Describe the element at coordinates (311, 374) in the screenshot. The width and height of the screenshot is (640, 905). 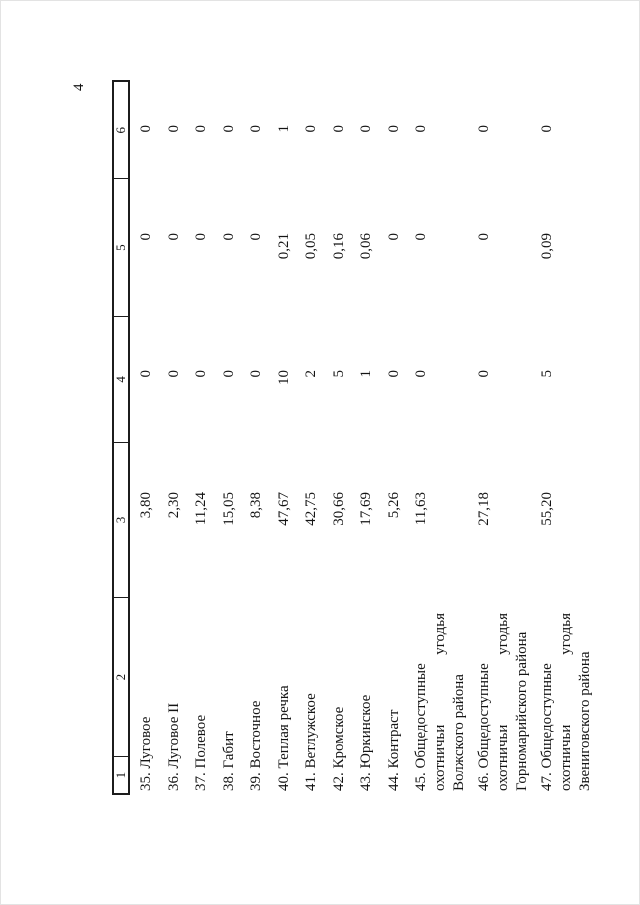
I see `value-cell-col4: 2` at that location.